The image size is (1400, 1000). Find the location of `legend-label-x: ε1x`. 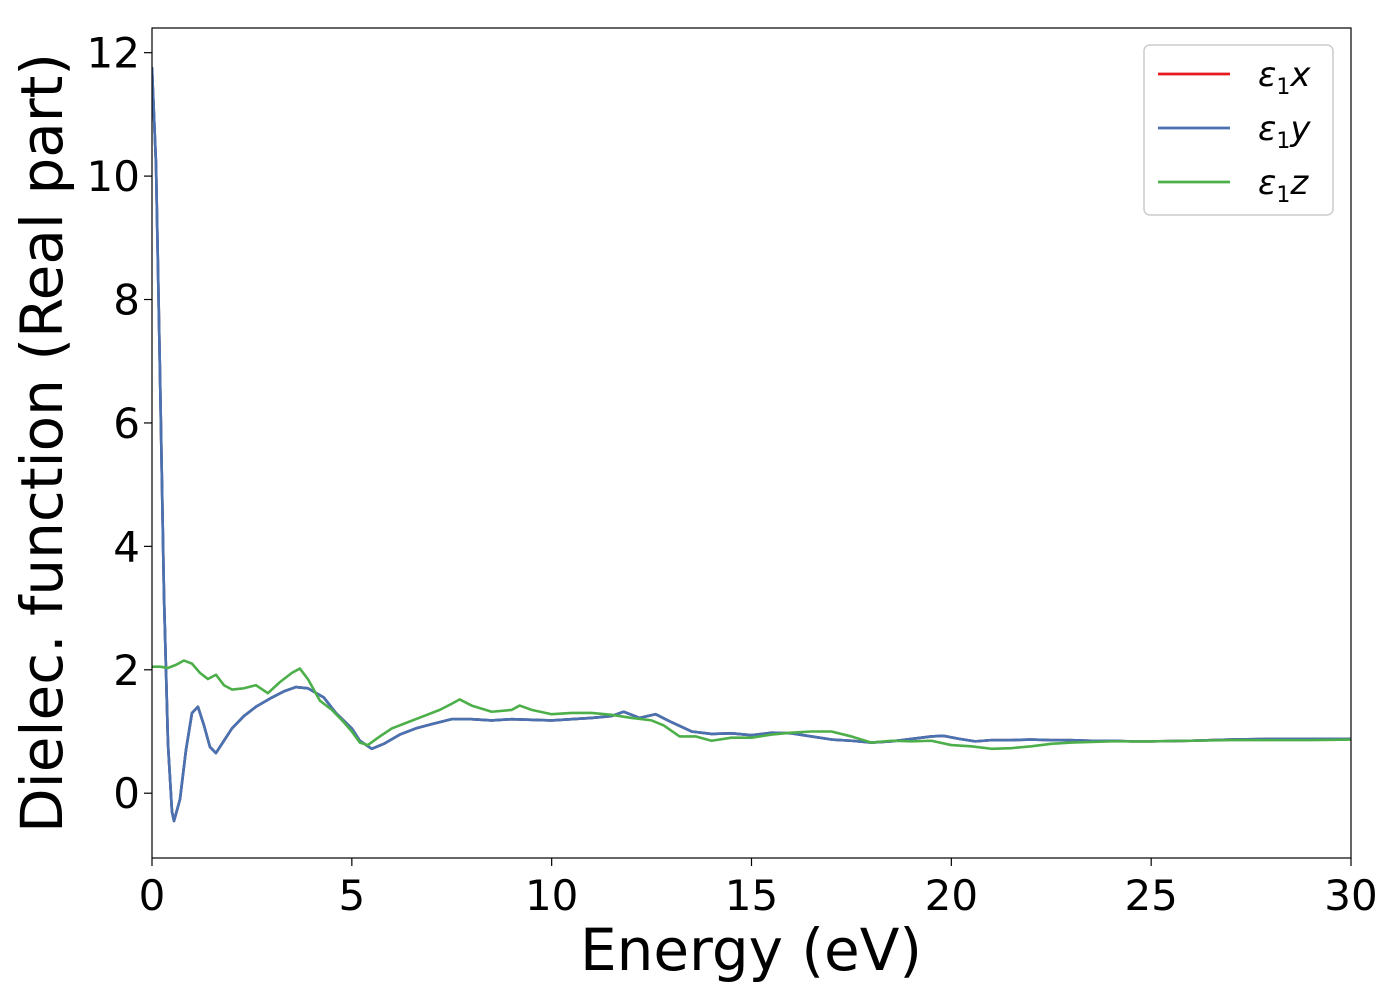

legend-label-x: ε1x is located at coordinates (1284, 77).